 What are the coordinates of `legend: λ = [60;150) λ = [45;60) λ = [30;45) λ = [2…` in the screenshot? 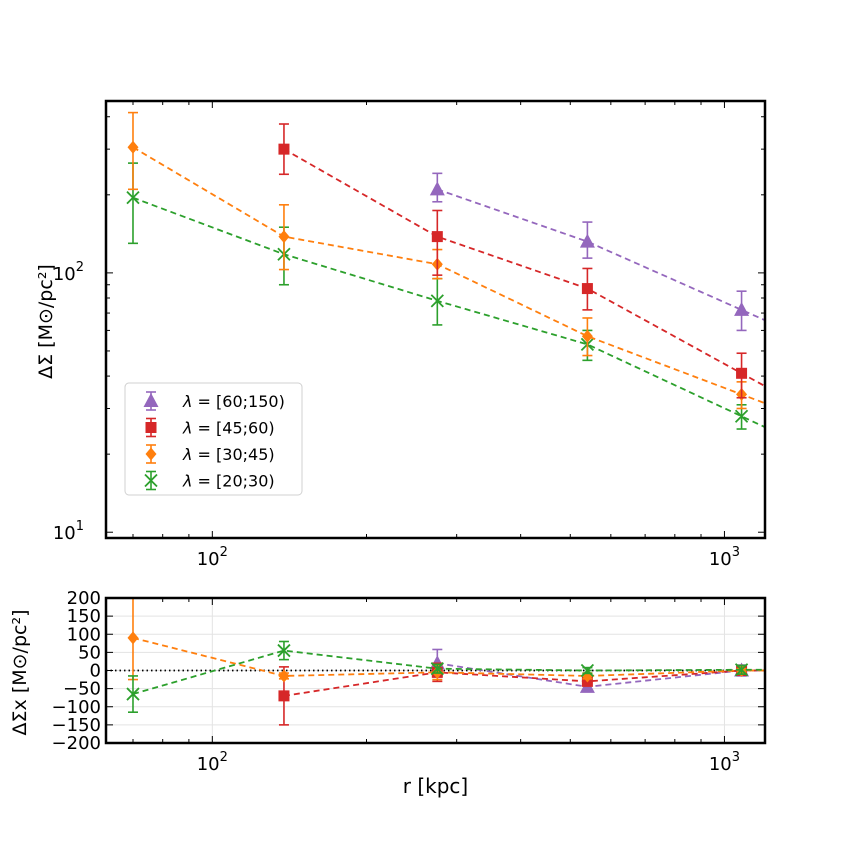 It's located at (213, 439).